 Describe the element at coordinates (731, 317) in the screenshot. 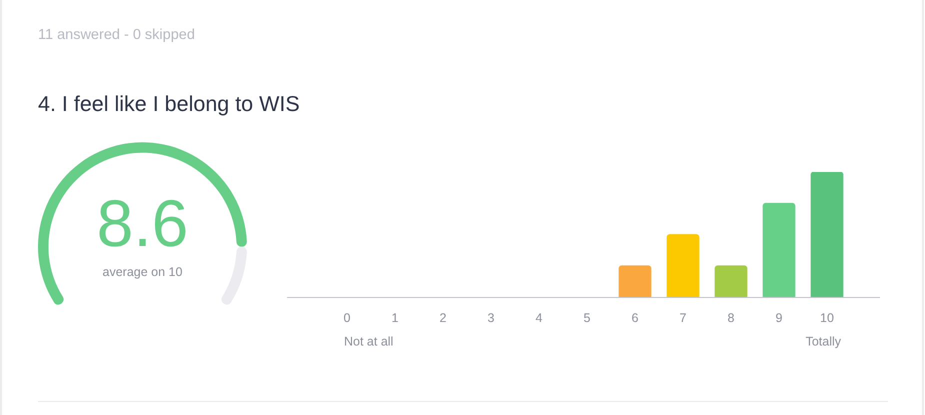

I see `x-tick-label: 8` at that location.